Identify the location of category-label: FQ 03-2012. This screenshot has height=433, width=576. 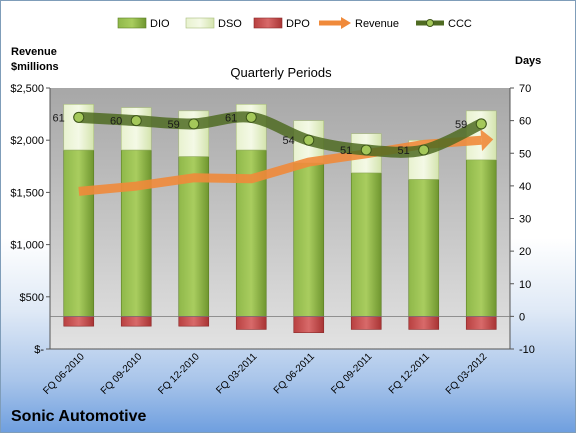
(467, 374).